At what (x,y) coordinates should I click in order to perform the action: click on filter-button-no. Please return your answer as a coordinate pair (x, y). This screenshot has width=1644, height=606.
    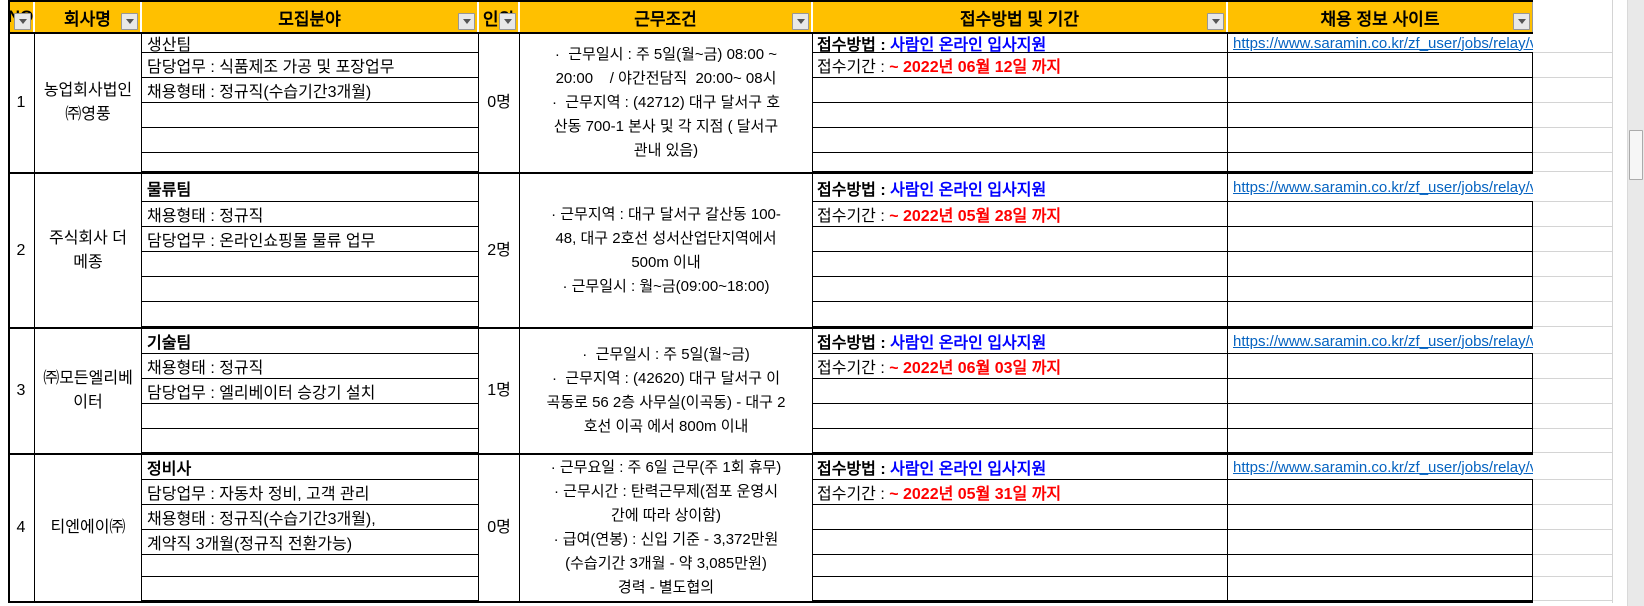
    Looking at the image, I should click on (22, 21).